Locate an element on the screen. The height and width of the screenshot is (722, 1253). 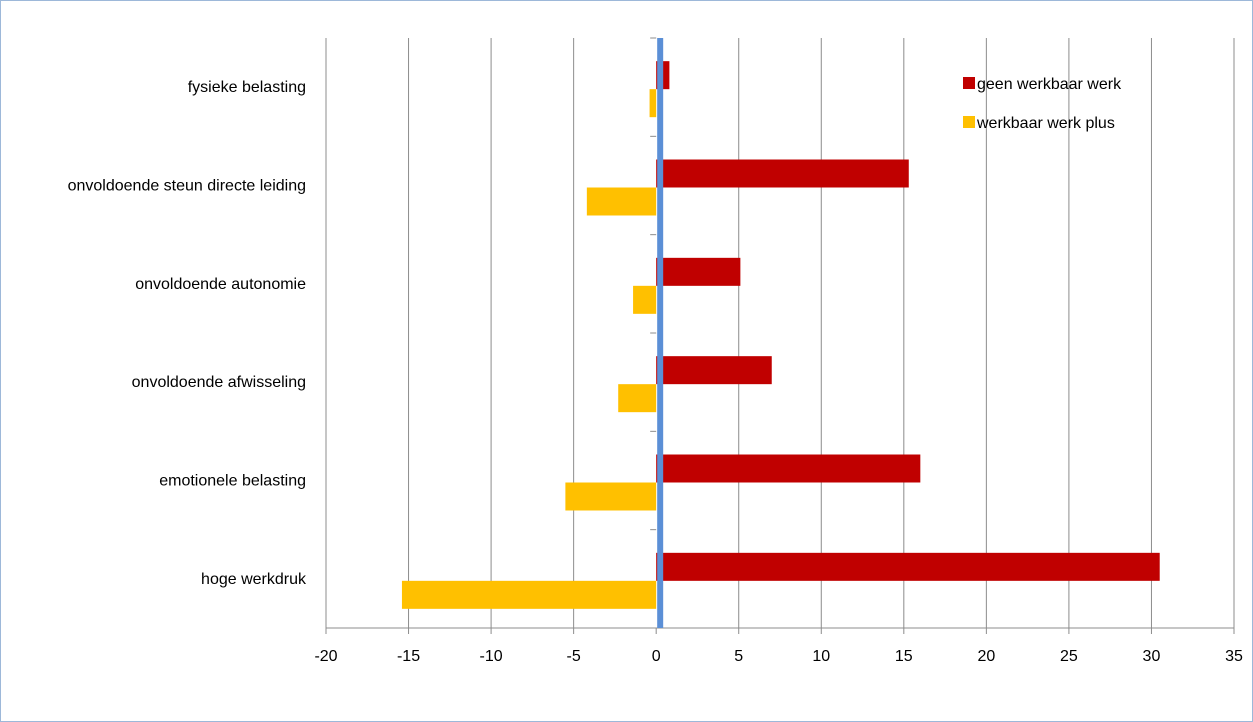
x-tick-label: -15 is located at coordinates (408, 656).